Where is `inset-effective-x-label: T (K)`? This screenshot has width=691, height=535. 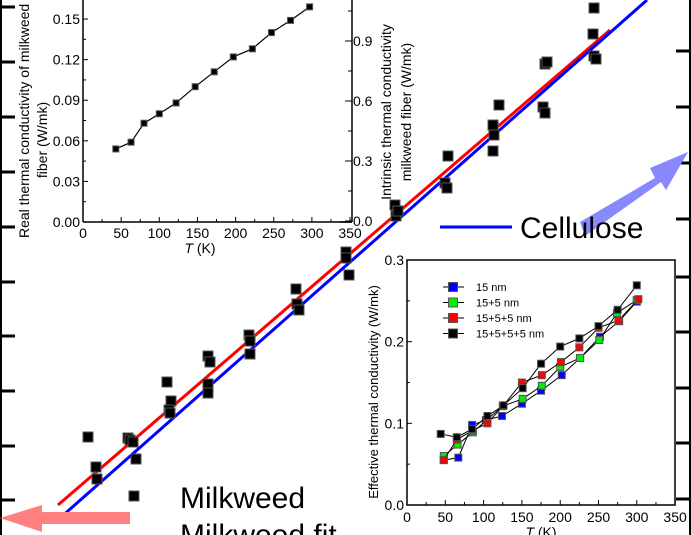
inset-effective-x-label: T (K) is located at coordinates (540, 529).